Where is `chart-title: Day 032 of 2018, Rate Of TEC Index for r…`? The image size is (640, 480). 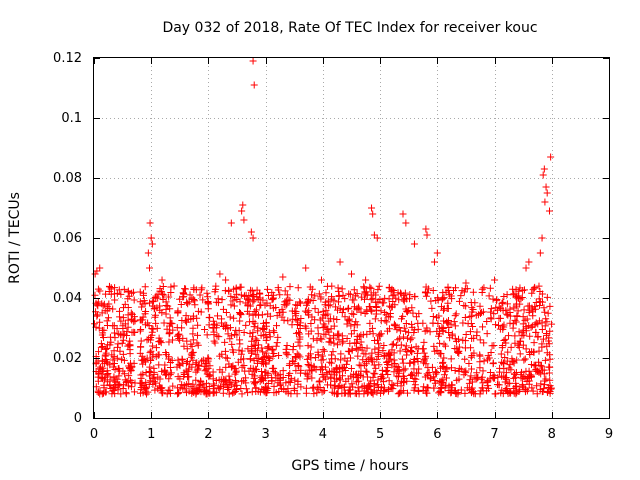
chart-title: Day 032 of 2018, Rate Of TEC Index for r… is located at coordinates (349, 28).